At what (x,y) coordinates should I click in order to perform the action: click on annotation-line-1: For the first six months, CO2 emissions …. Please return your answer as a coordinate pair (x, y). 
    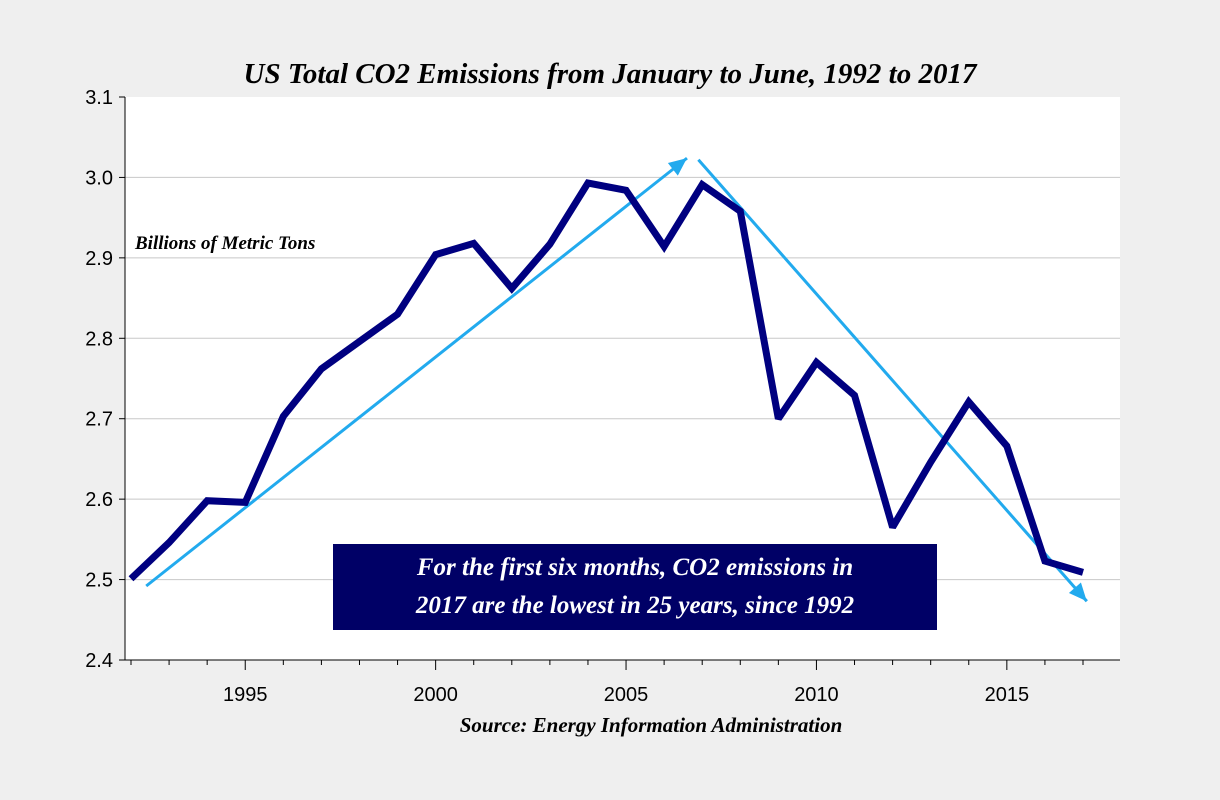
    Looking at the image, I should click on (634, 567).